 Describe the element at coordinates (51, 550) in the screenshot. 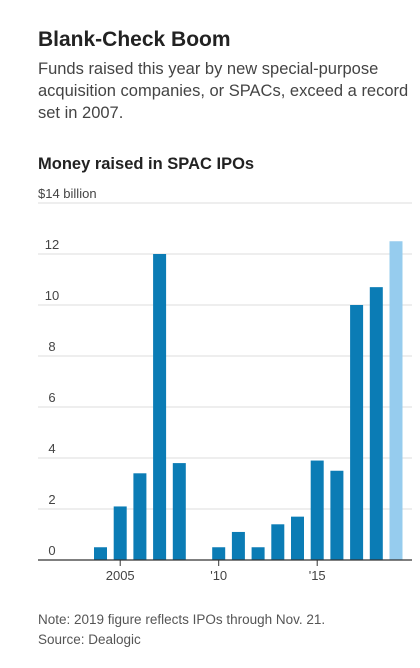

I see `y-tick-label: 0` at that location.